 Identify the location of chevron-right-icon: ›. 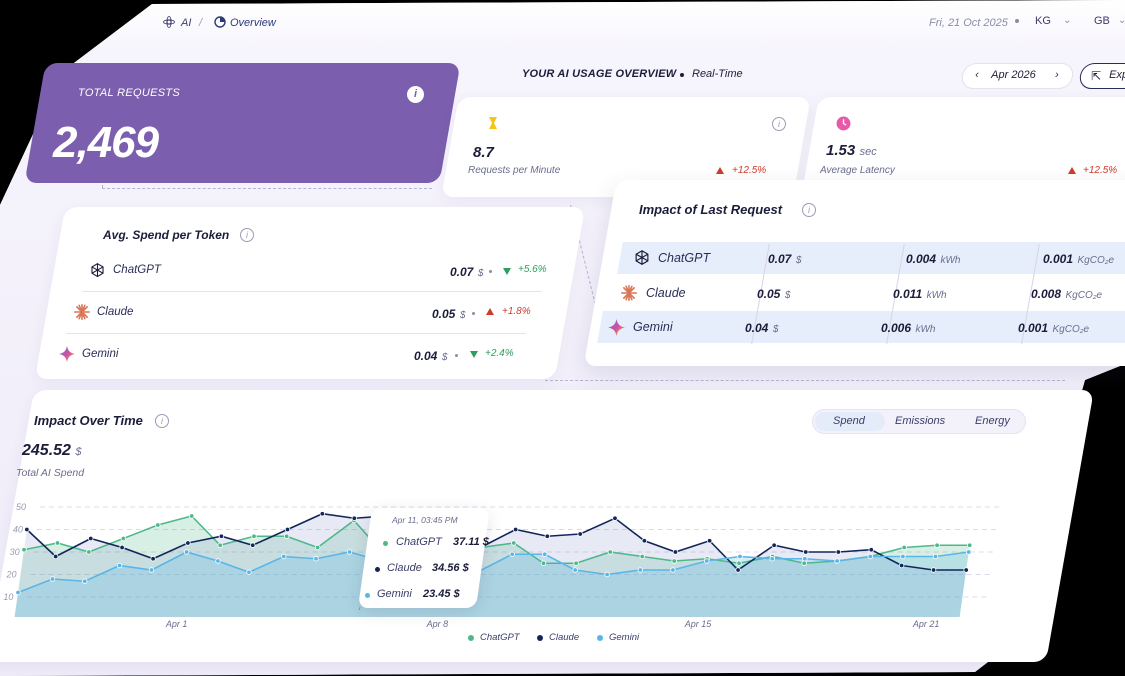
(1057, 75).